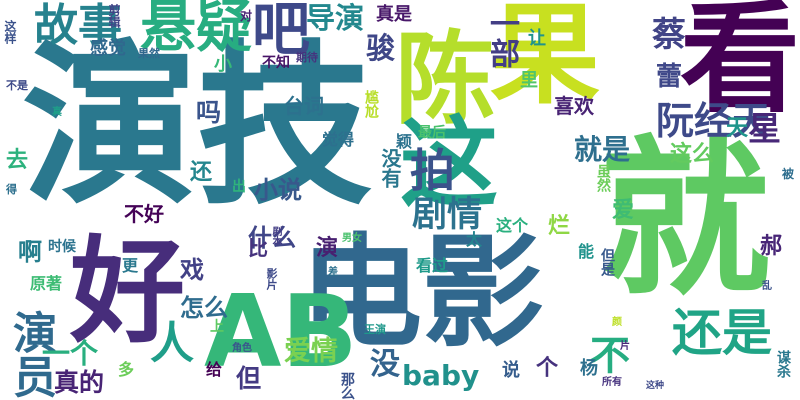 The image size is (800, 400). I want to click on word-lei: 蕾, so click(669, 77).